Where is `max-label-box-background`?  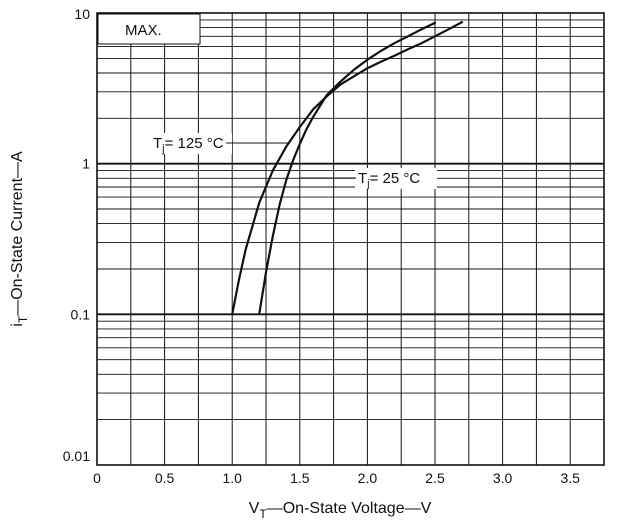 max-label-box-background is located at coordinates (149, 29).